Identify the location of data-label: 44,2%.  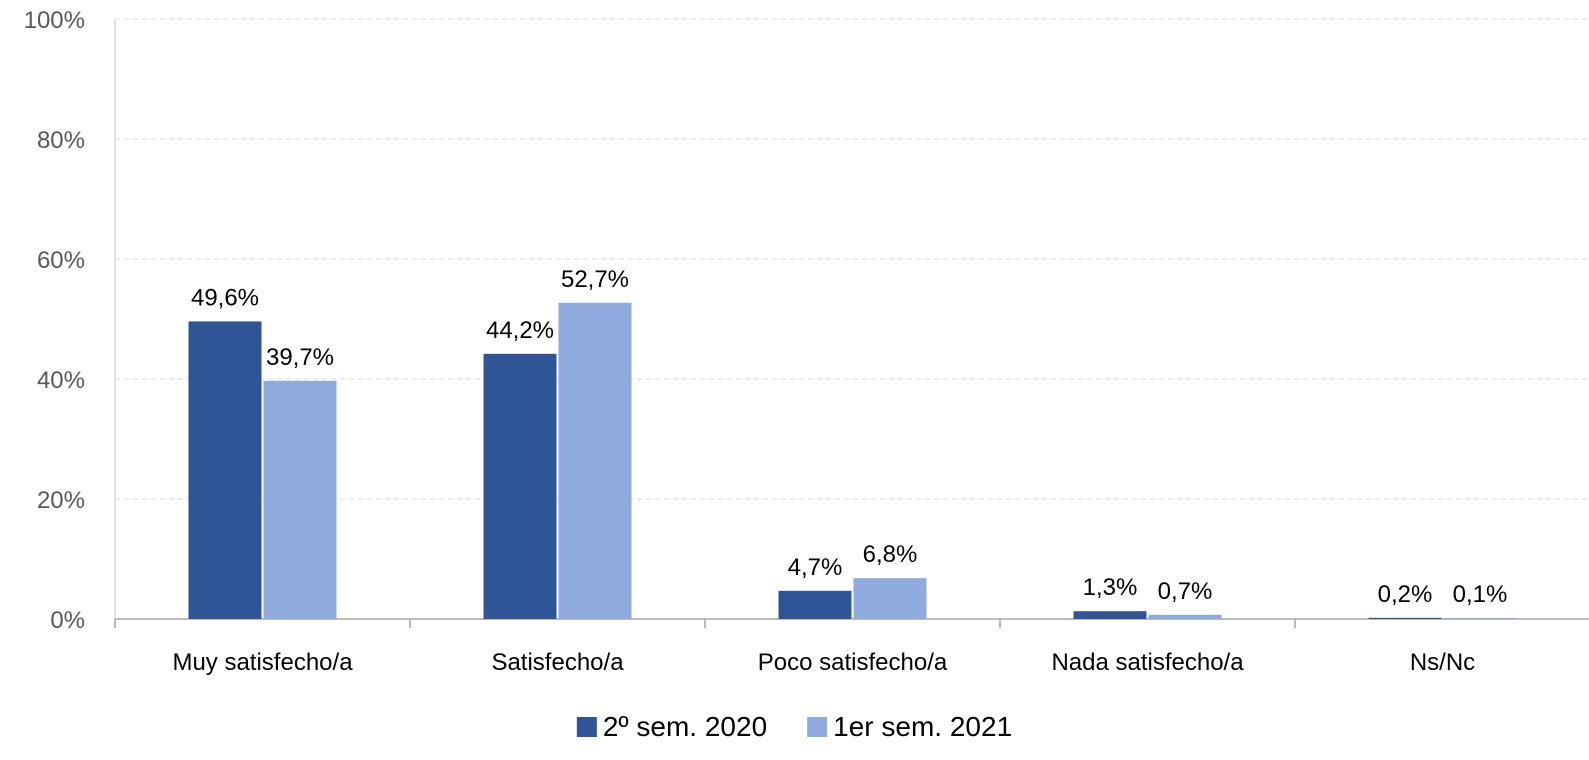
(520, 330).